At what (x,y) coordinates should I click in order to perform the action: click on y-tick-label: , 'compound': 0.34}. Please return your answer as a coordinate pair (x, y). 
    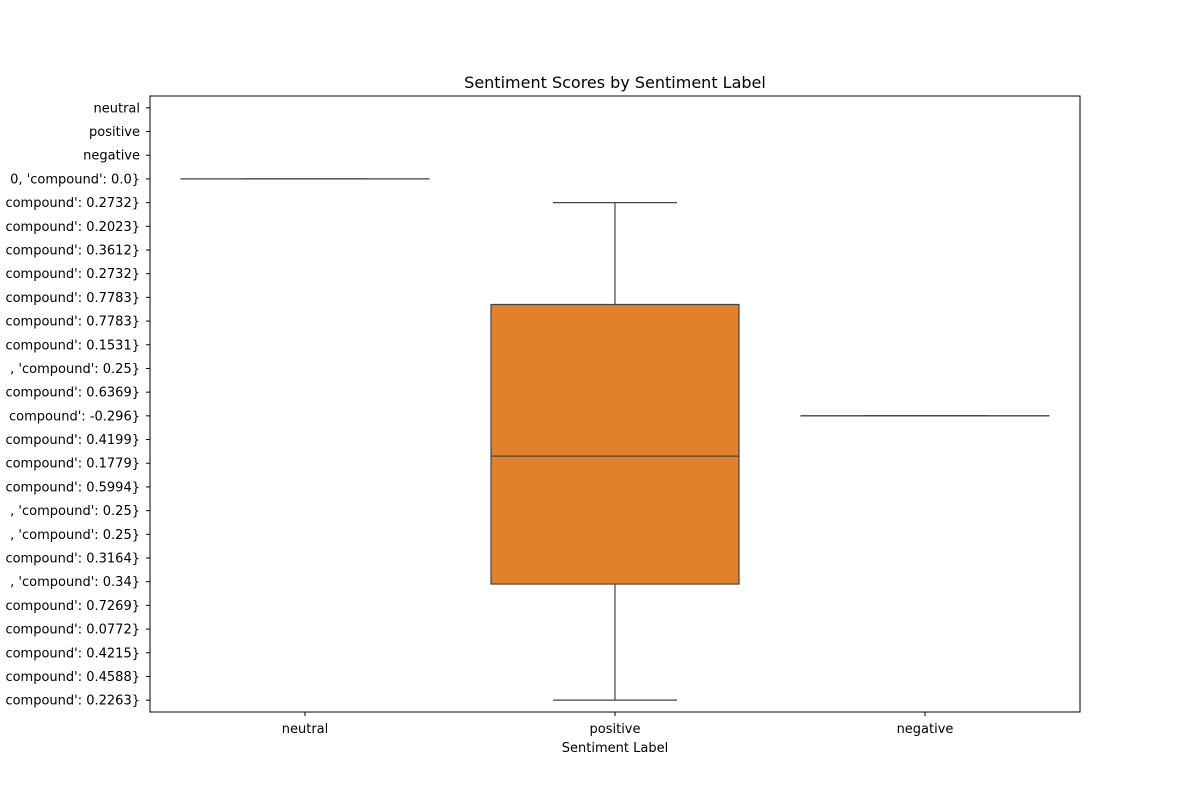
    Looking at the image, I should click on (75, 582).